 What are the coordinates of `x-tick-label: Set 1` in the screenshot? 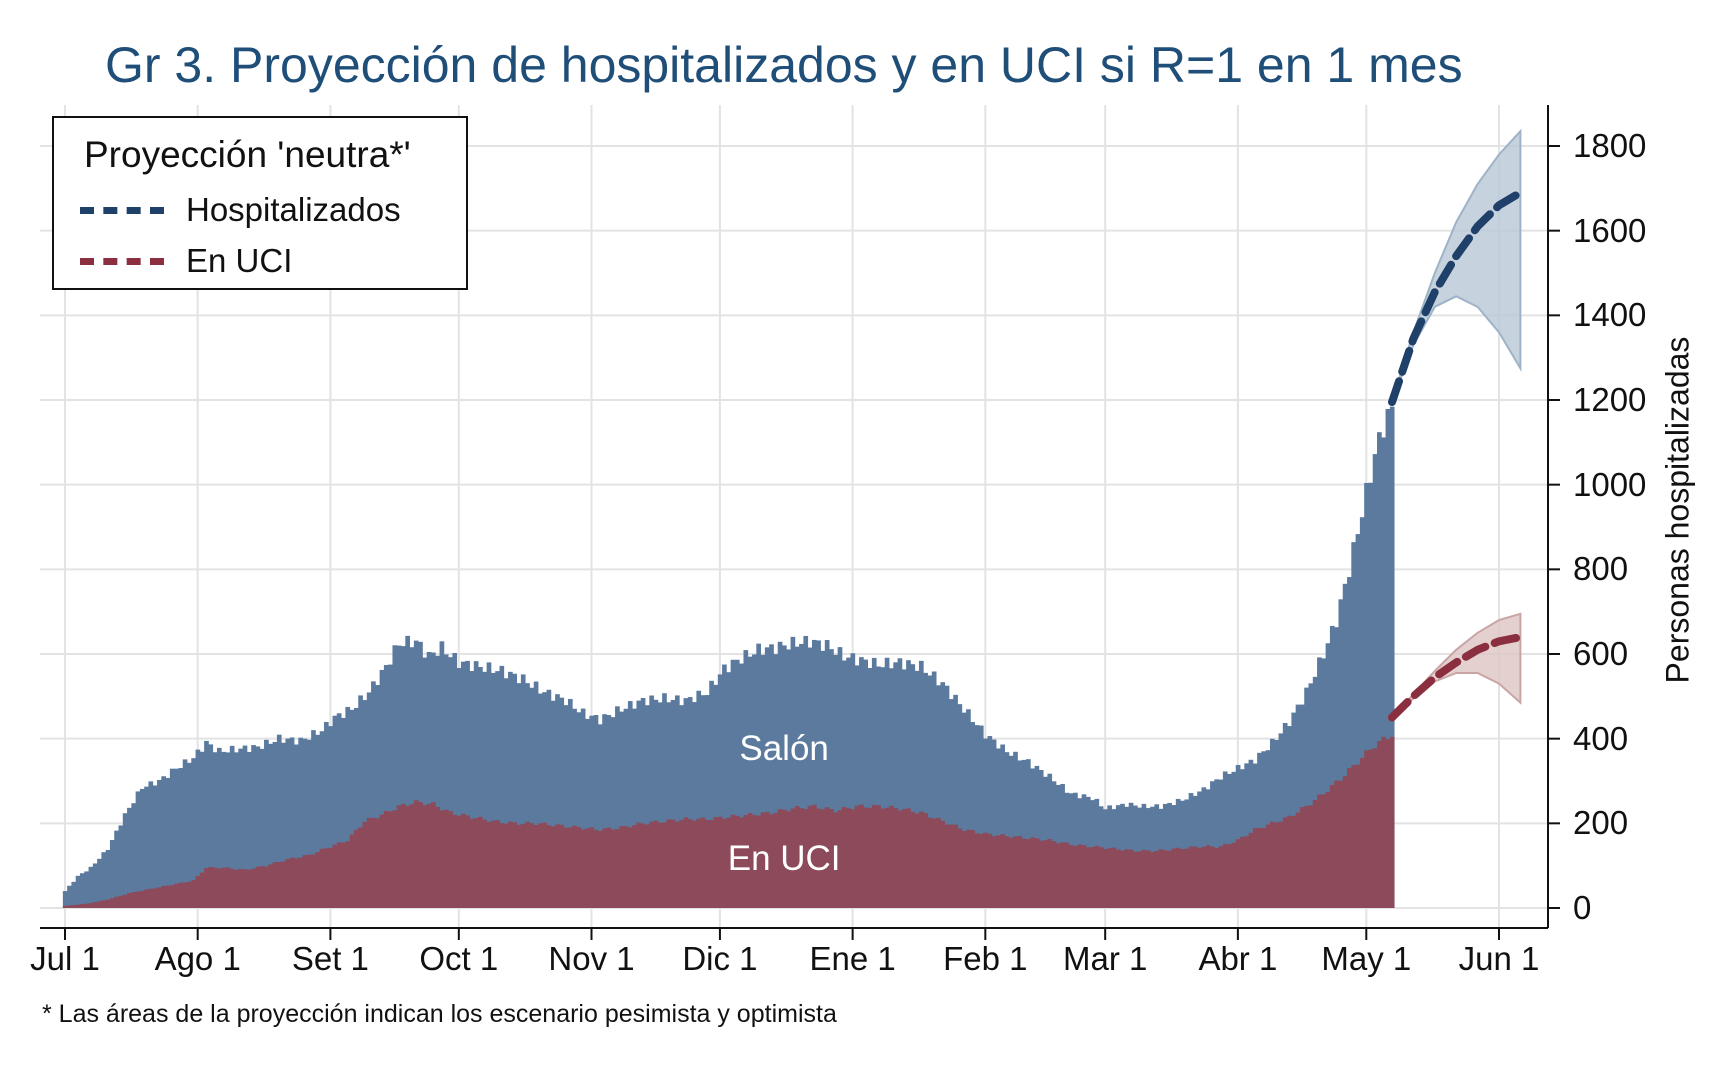 It's located at (330, 958).